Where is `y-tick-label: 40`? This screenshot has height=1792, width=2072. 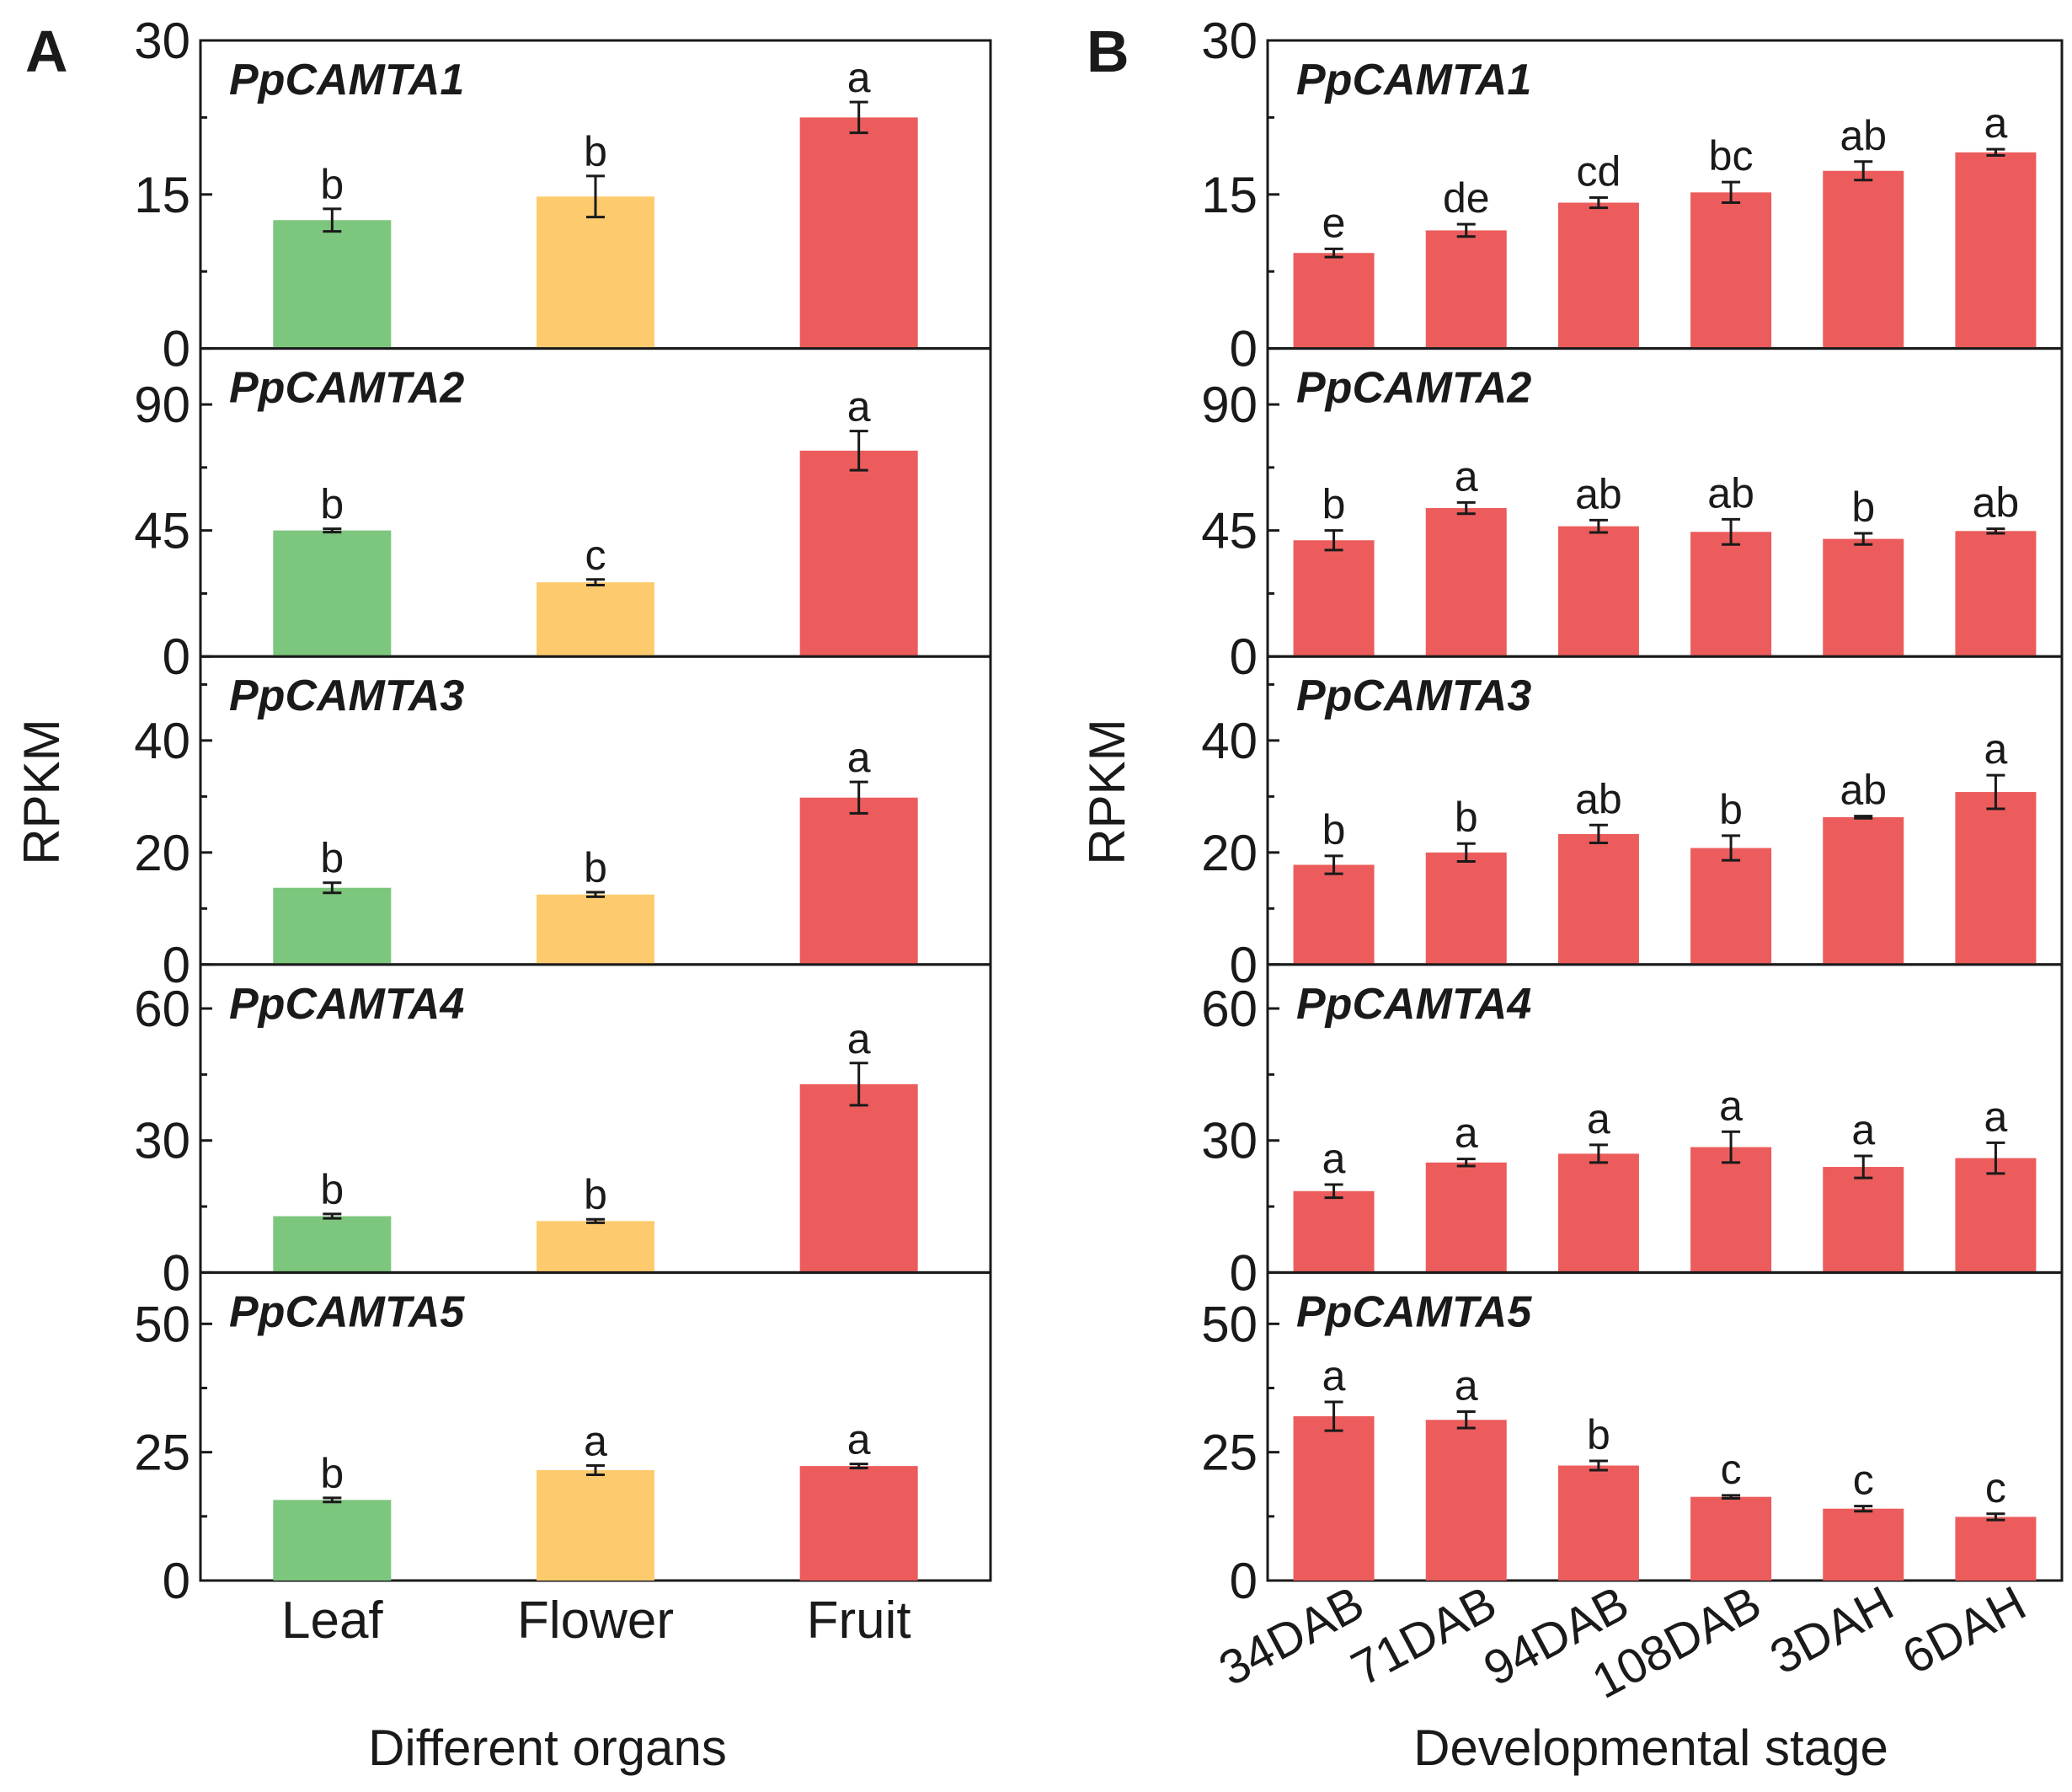 y-tick-label: 40 is located at coordinates (1229, 741).